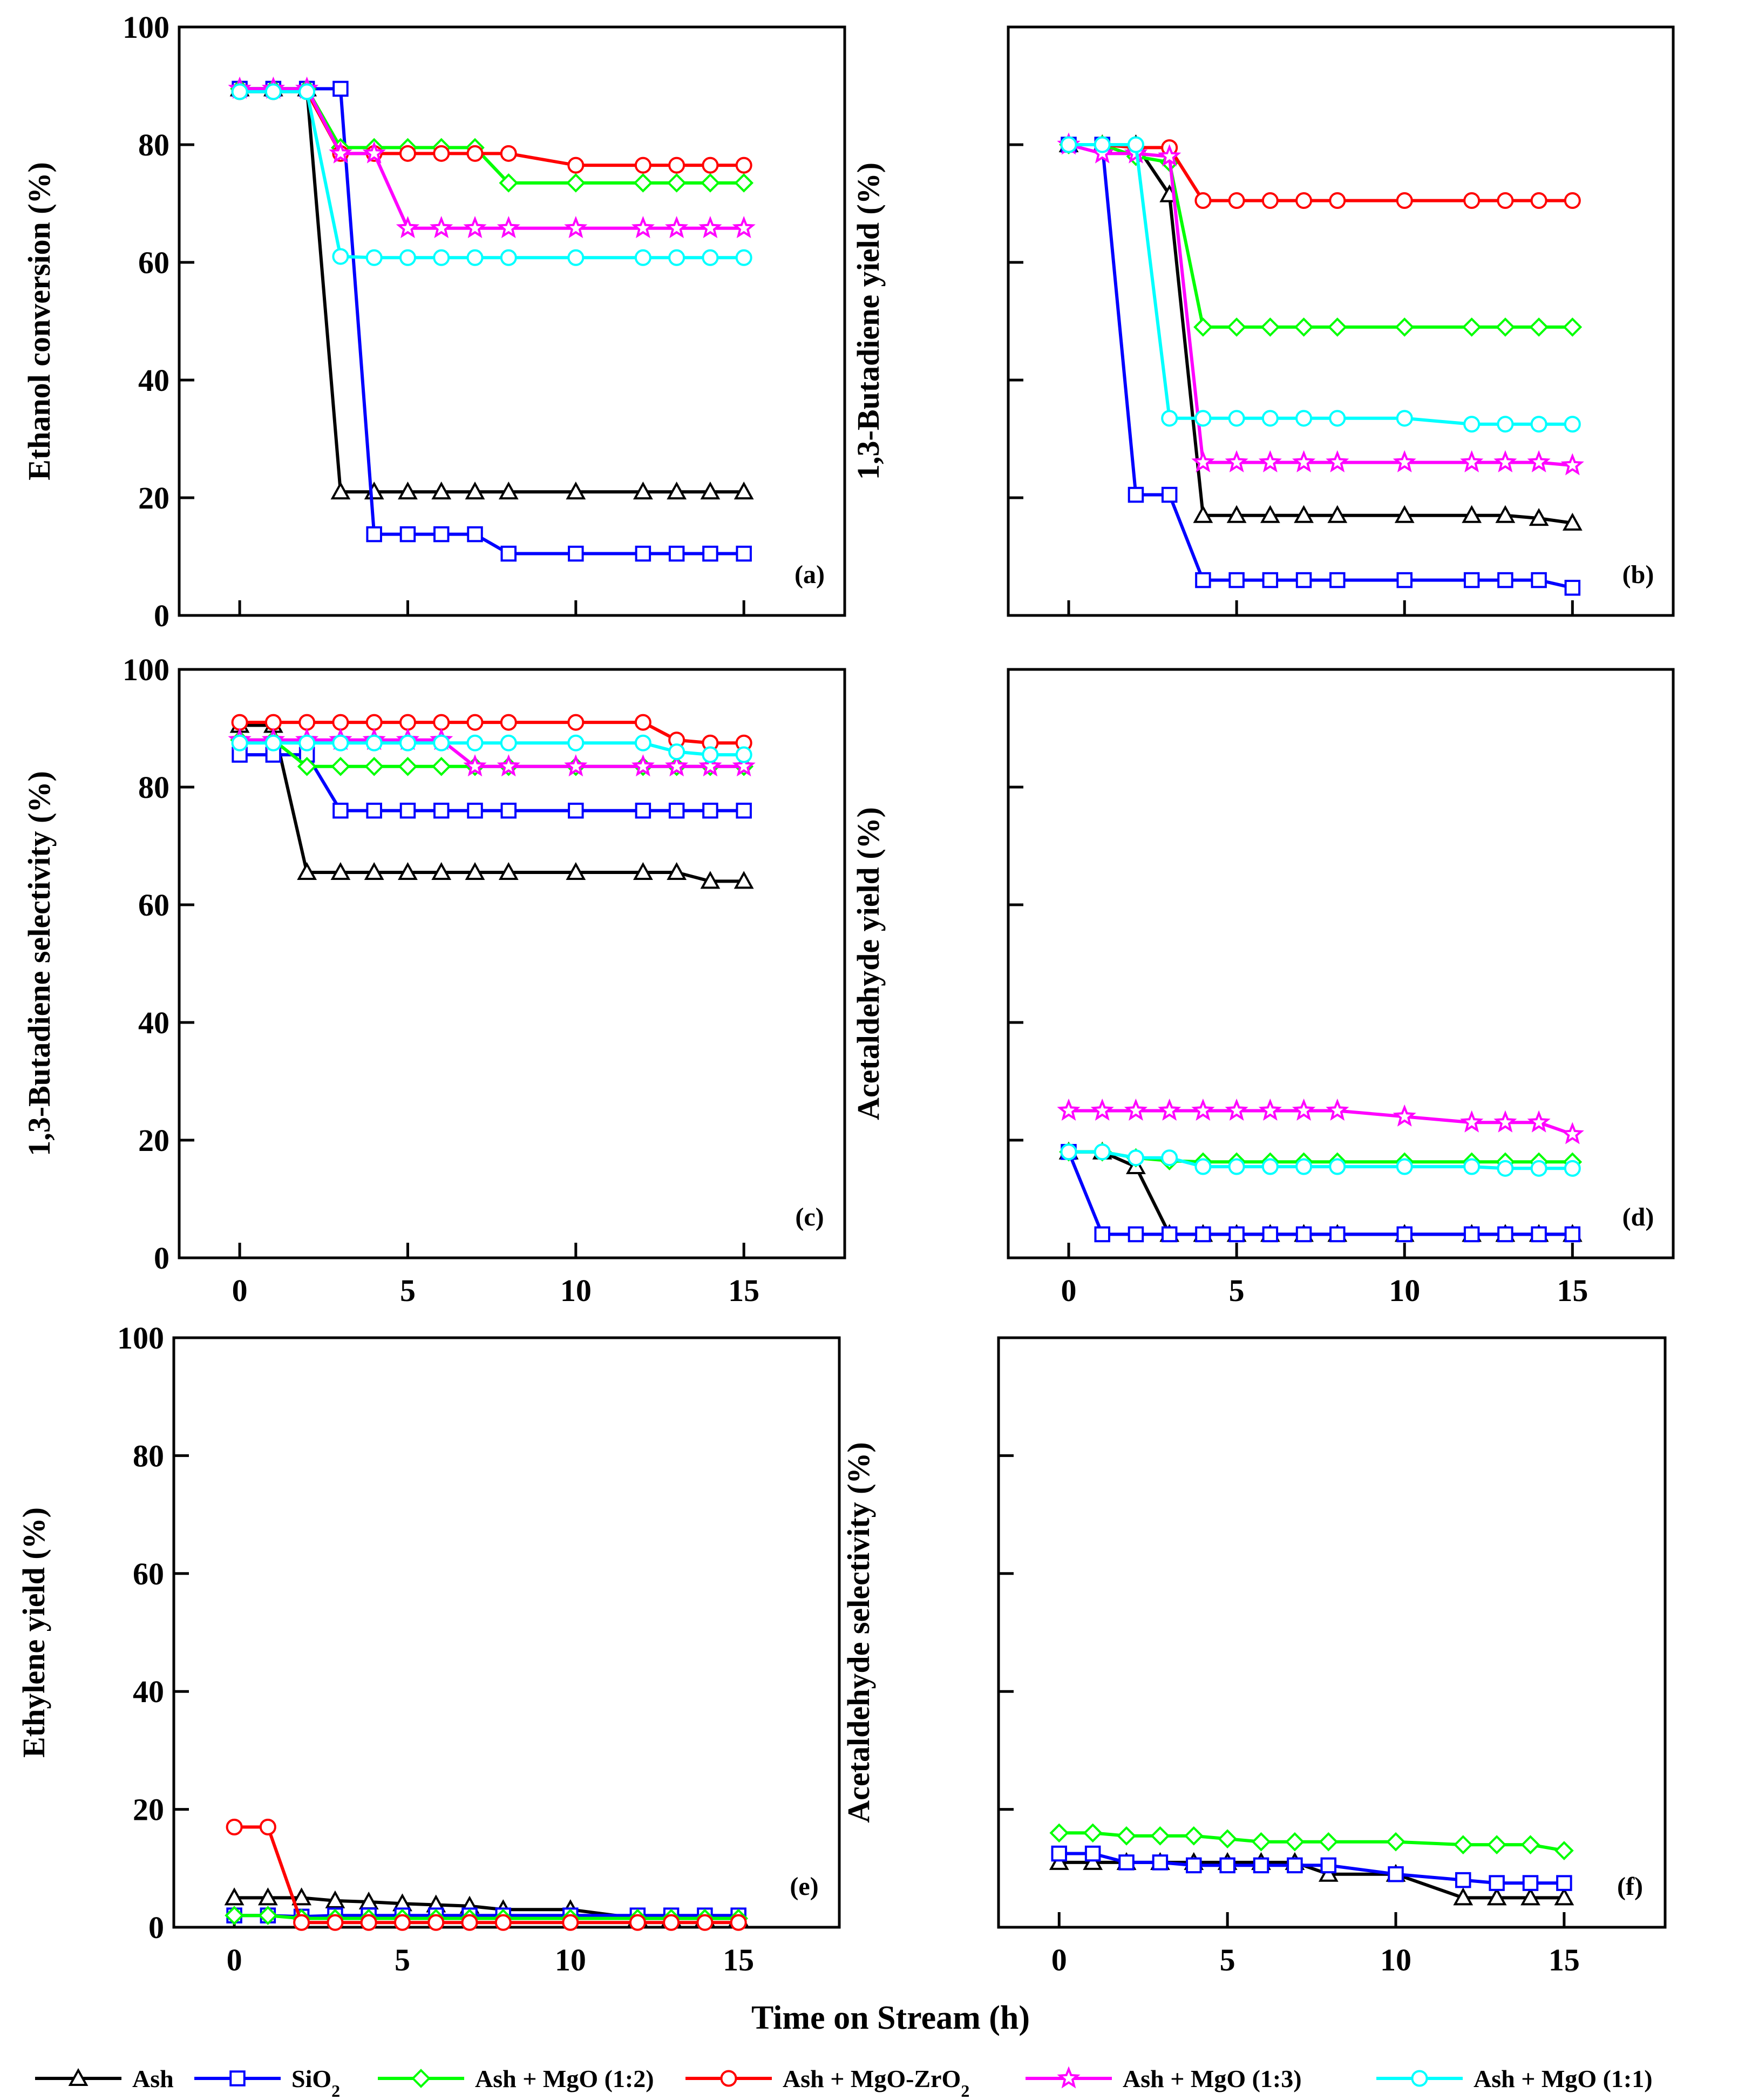 The height and width of the screenshot is (2100, 1745). I want to click on legend-item: Ash + MgO (1:3), so click(1164, 2078).